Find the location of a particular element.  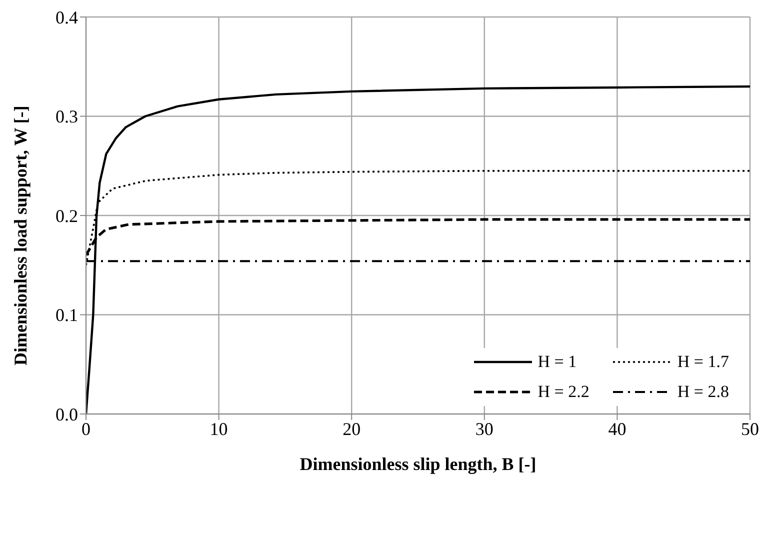

legend-label: H = 2.8 is located at coordinates (703, 392).